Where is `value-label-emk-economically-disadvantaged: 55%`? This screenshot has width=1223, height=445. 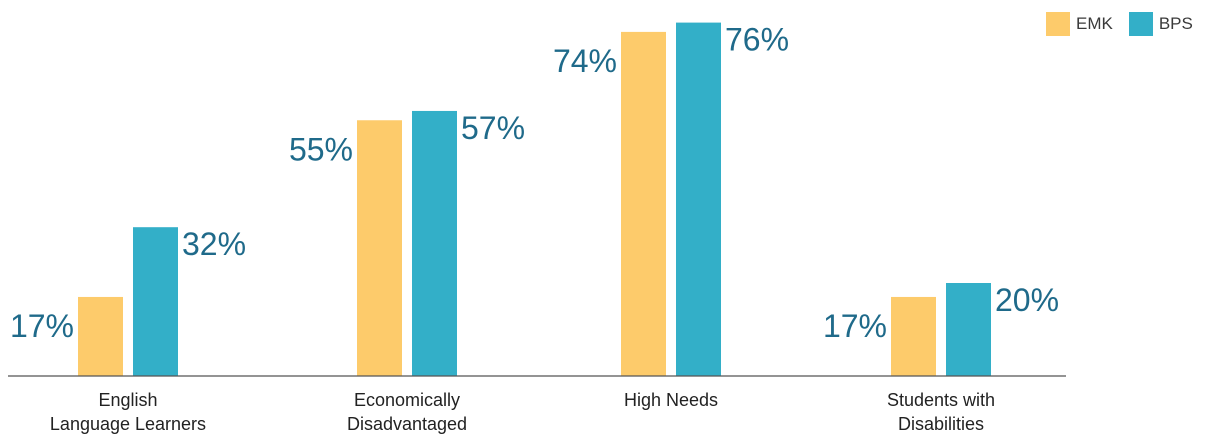 value-label-emk-economically-disadvantaged: 55% is located at coordinates (321, 149).